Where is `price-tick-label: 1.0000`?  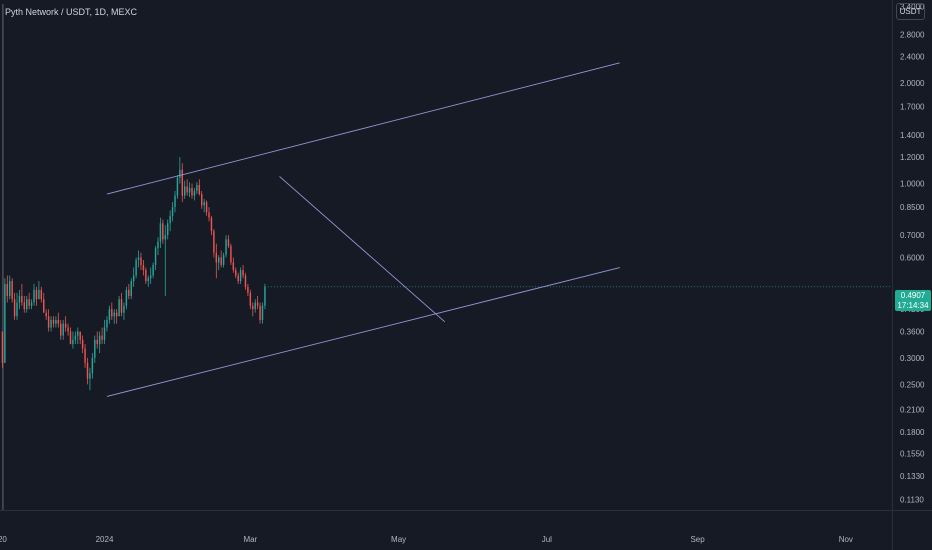 price-tick-label: 1.0000 is located at coordinates (912, 184).